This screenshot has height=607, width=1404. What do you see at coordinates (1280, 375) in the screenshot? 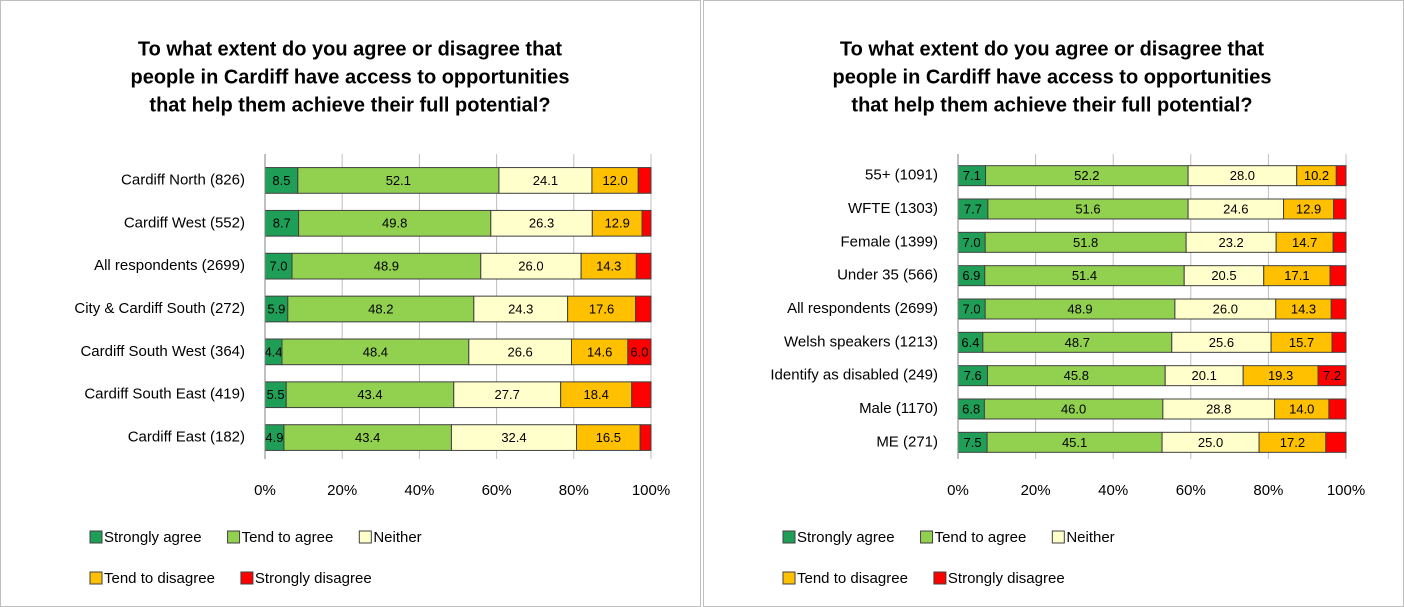
I see `data-label: 19.3` at bounding box center [1280, 375].